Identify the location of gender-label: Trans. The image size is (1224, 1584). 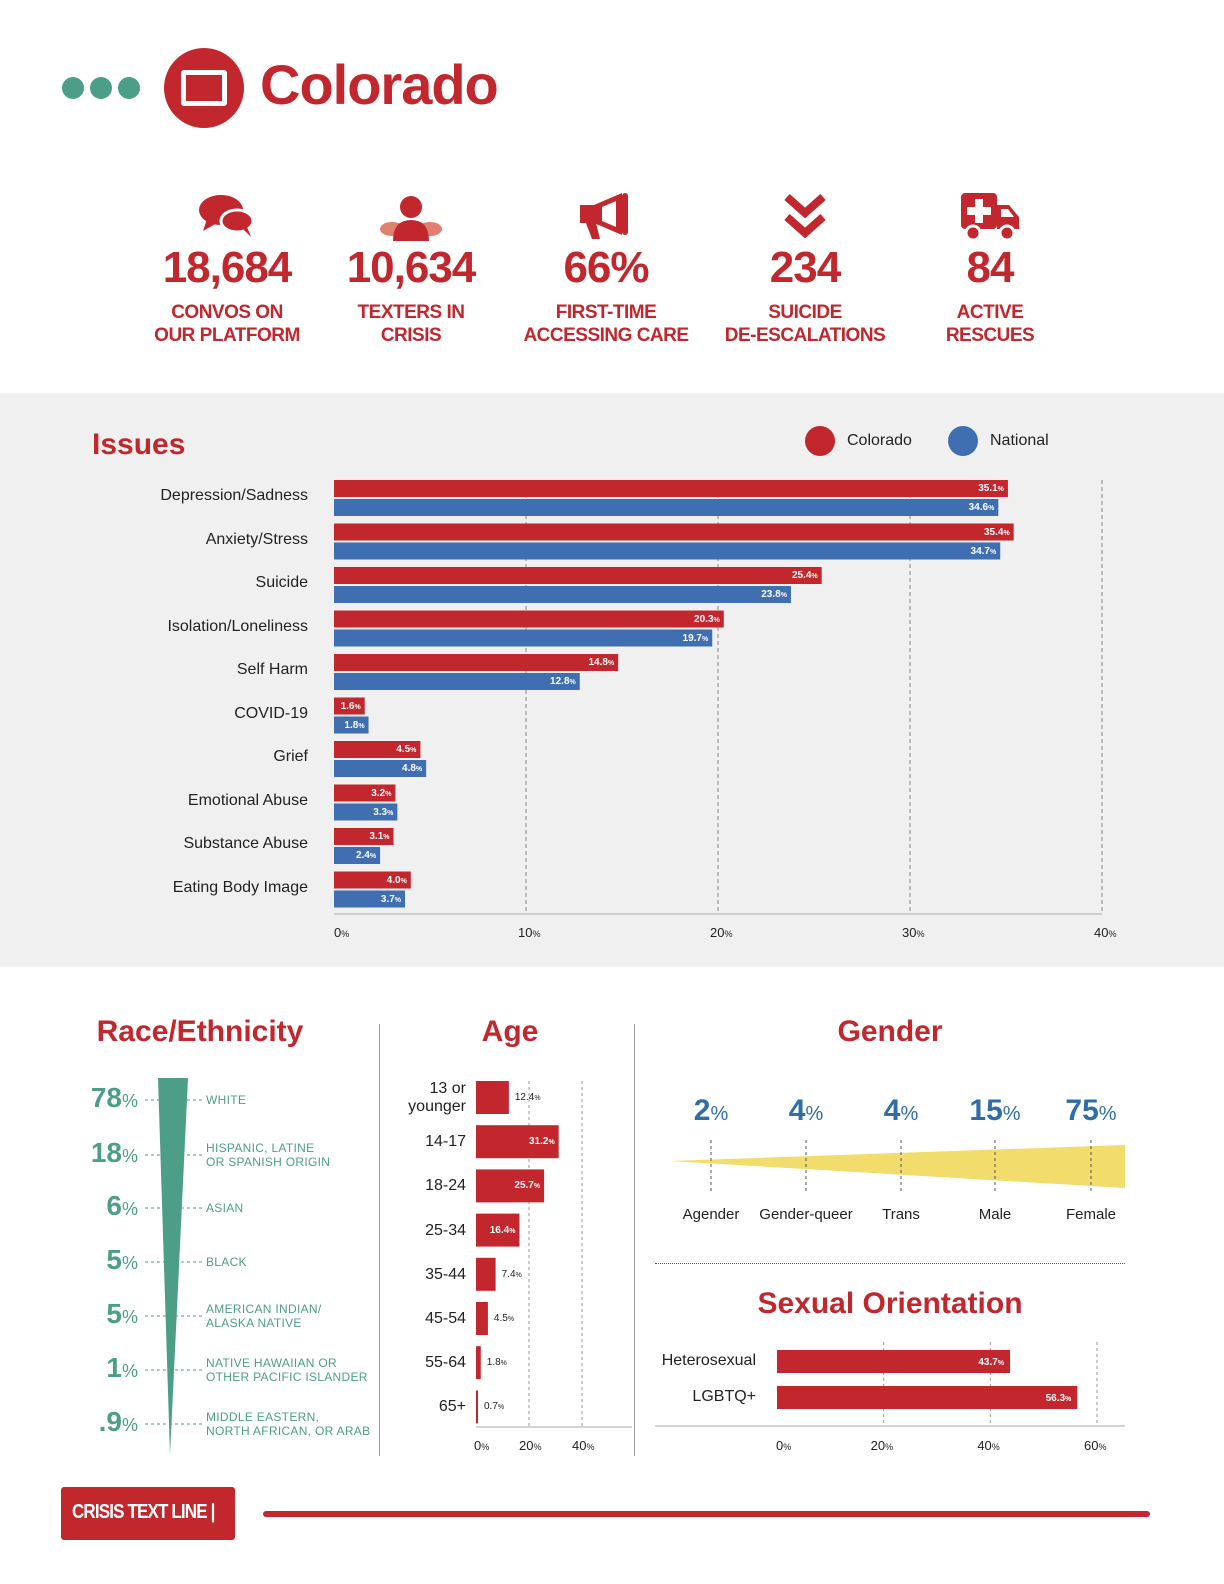
(901, 1214).